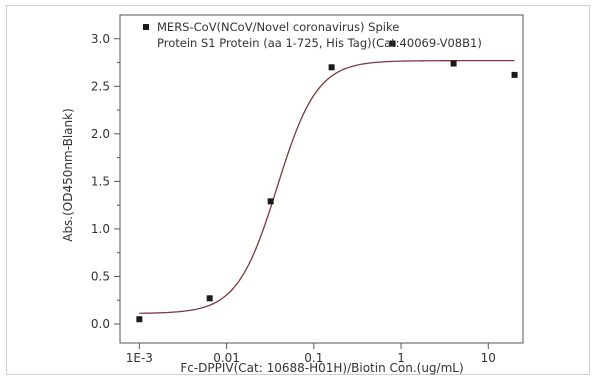  What do you see at coordinates (100, 39) in the screenshot?
I see `y-tick-label: 3.0` at bounding box center [100, 39].